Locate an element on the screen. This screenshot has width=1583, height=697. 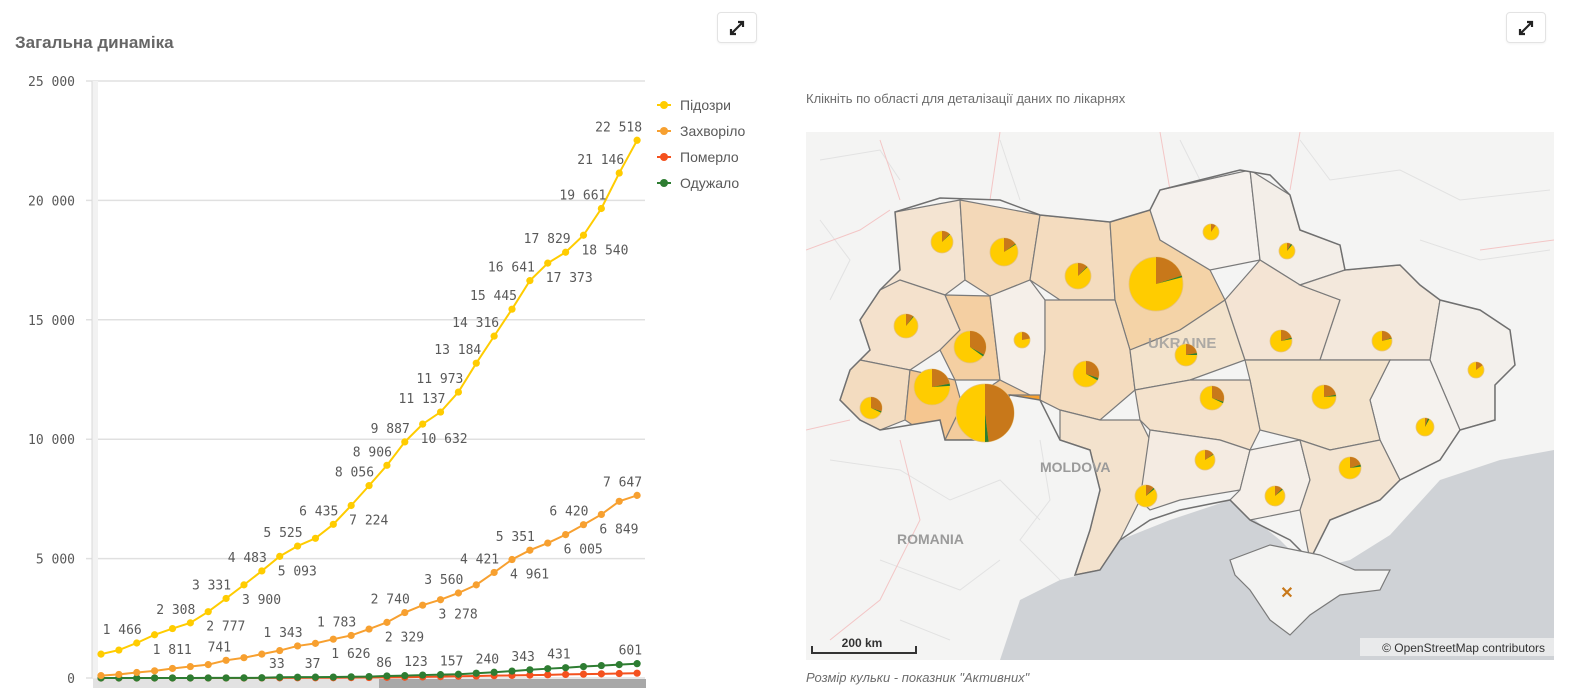
scrollbar-track is located at coordinates (236, 683).